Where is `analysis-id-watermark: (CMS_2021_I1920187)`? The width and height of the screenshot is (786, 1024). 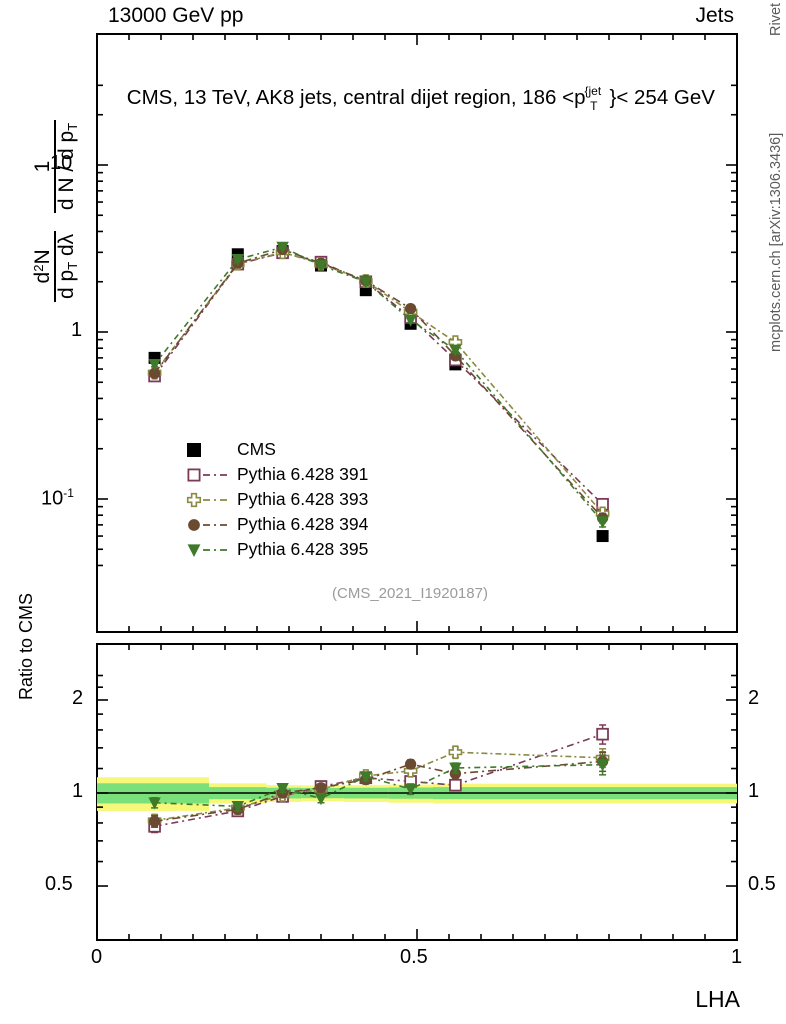 analysis-id-watermark: (CMS_2021_I1920187) is located at coordinates (410, 593).